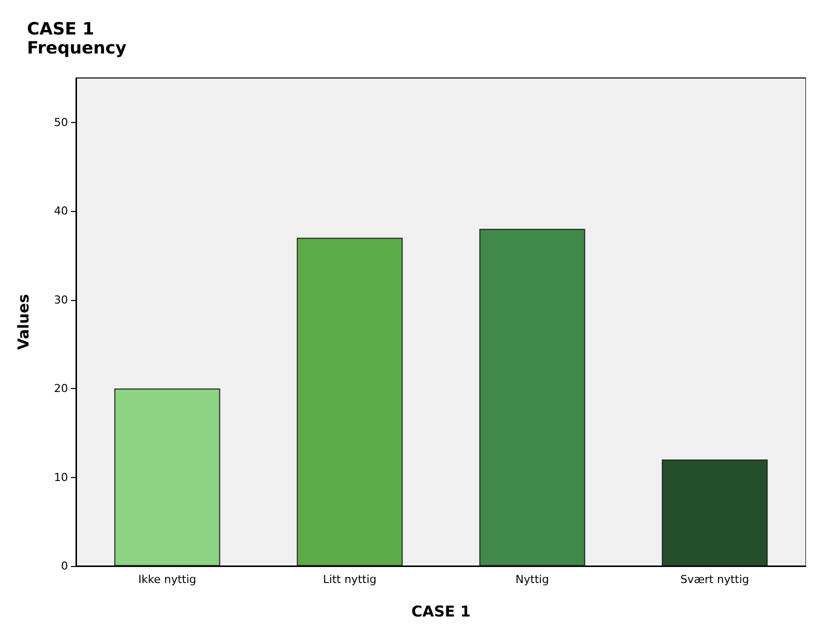 The image size is (814, 632). What do you see at coordinates (23, 322) in the screenshot?
I see `y-axis-title: Values` at bounding box center [23, 322].